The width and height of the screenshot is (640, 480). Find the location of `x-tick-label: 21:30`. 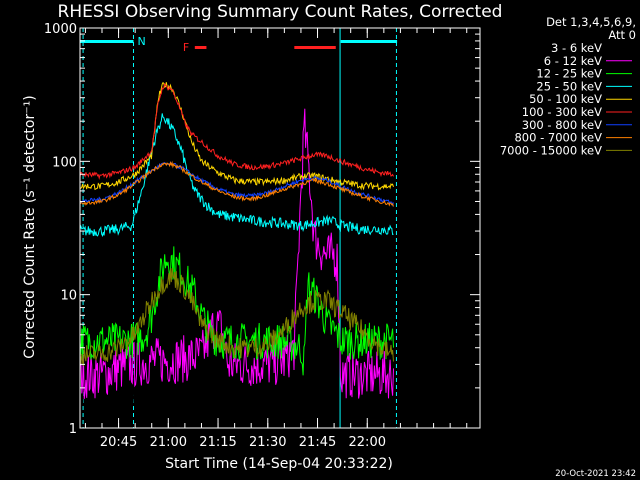

x-tick-label: 21:30 is located at coordinates (267, 442).